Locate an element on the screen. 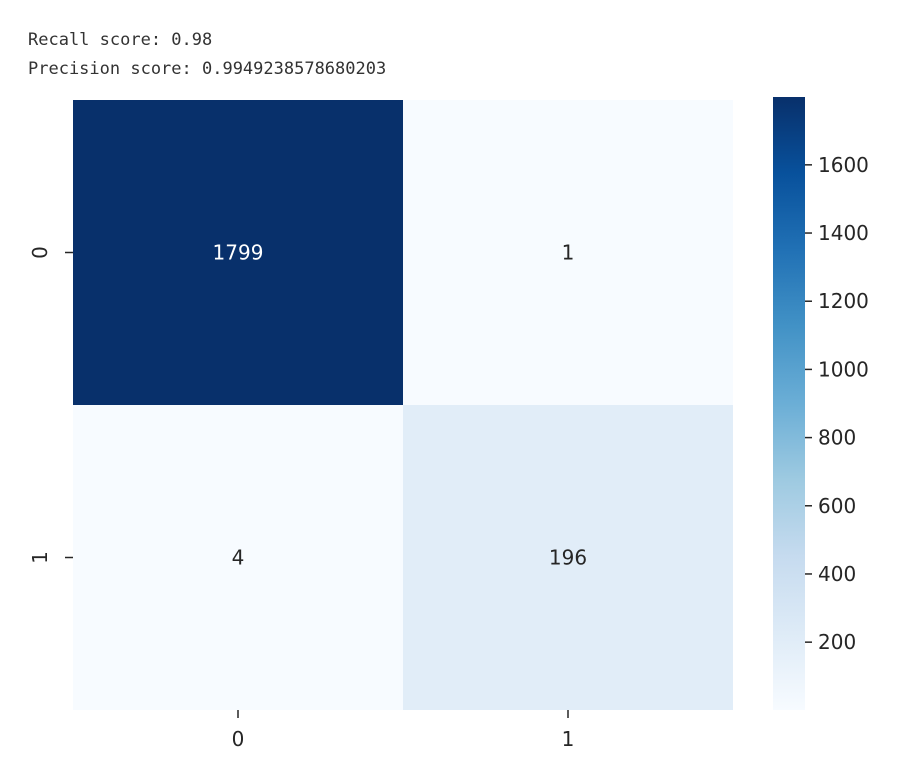 The image size is (923, 763). cell-value-label: 1799 is located at coordinates (238, 253).